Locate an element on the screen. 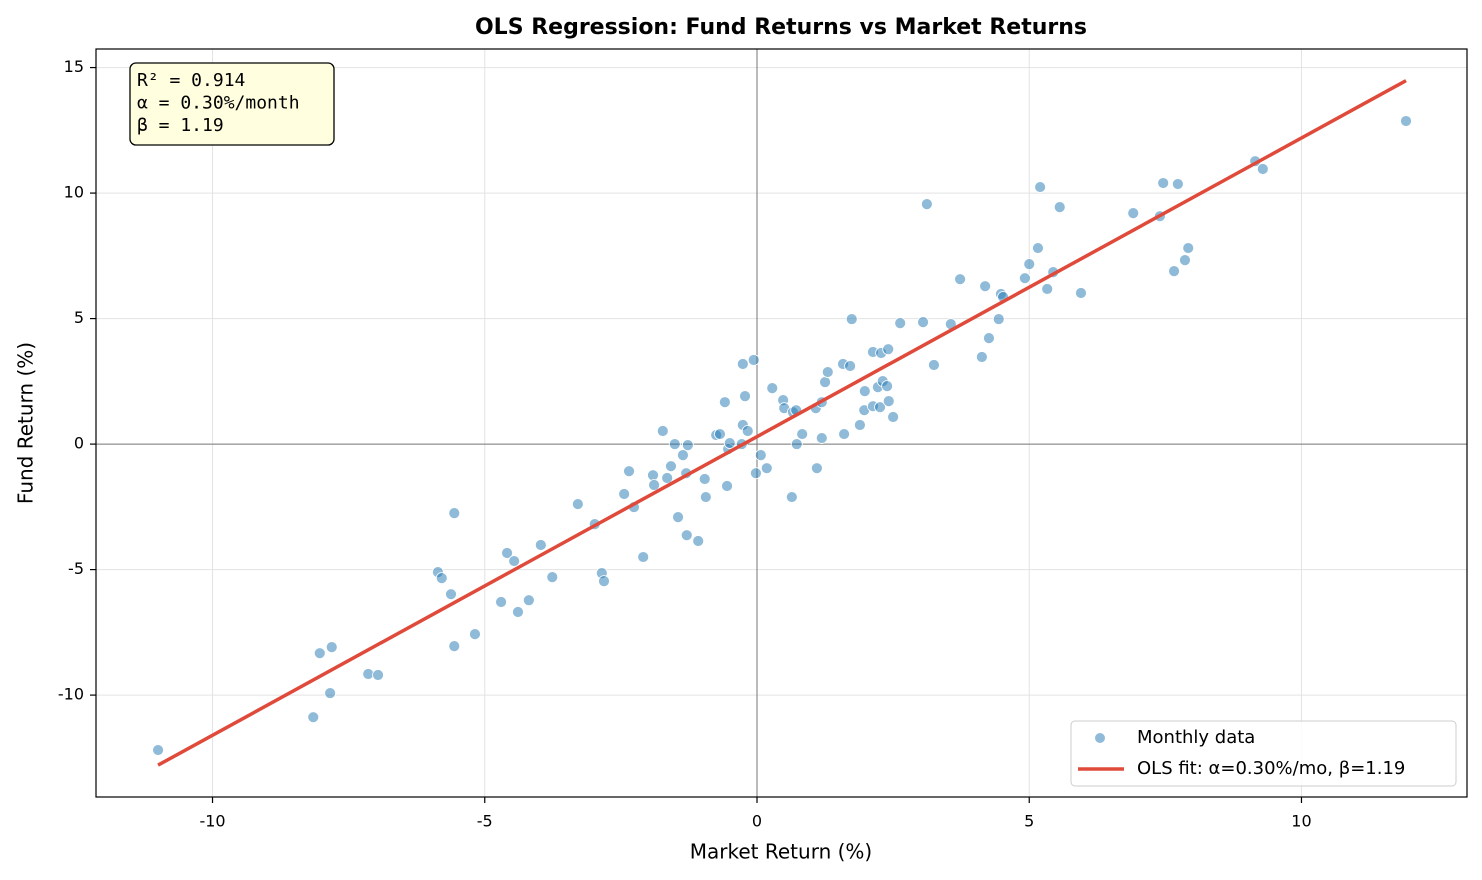 The height and width of the screenshot is (880, 1482). y-tick-label: 0 is located at coordinates (79, 443).